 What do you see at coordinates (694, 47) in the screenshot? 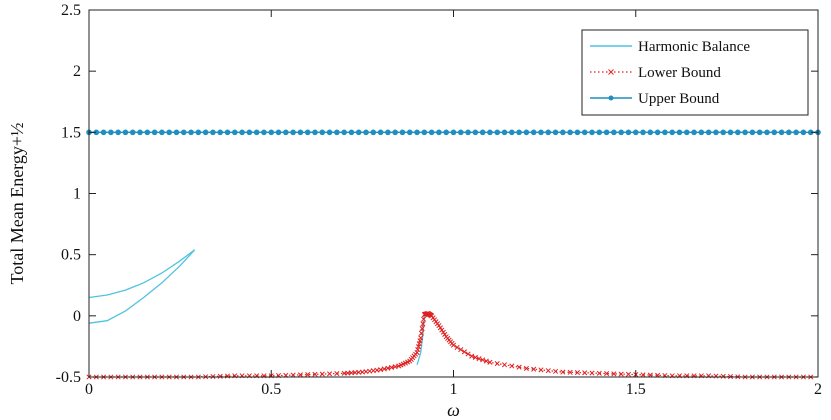
I see `legend-label-harmonic-balance: Harmonic Balance` at bounding box center [694, 47].